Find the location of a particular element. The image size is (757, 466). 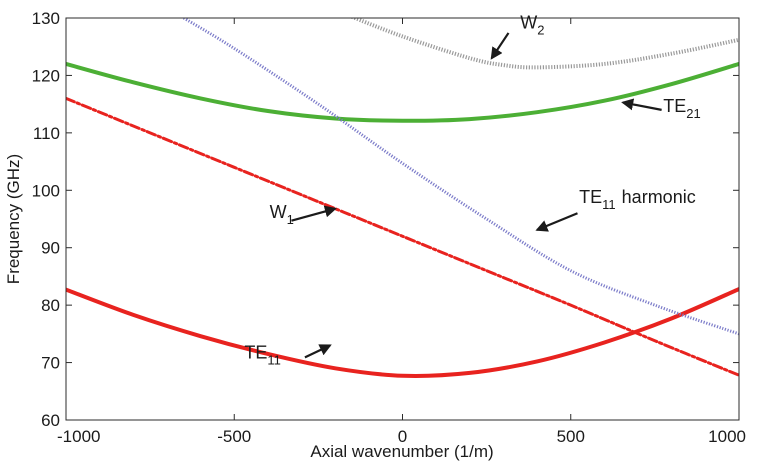

x-axis-title: Axial wavenumber (1/m) is located at coordinates (401, 451).